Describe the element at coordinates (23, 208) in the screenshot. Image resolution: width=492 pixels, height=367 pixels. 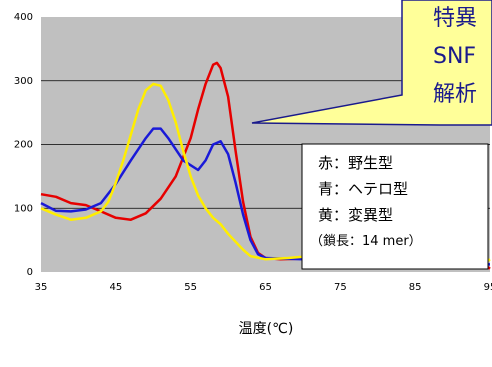
I see `y-tick-label: 100` at that location.